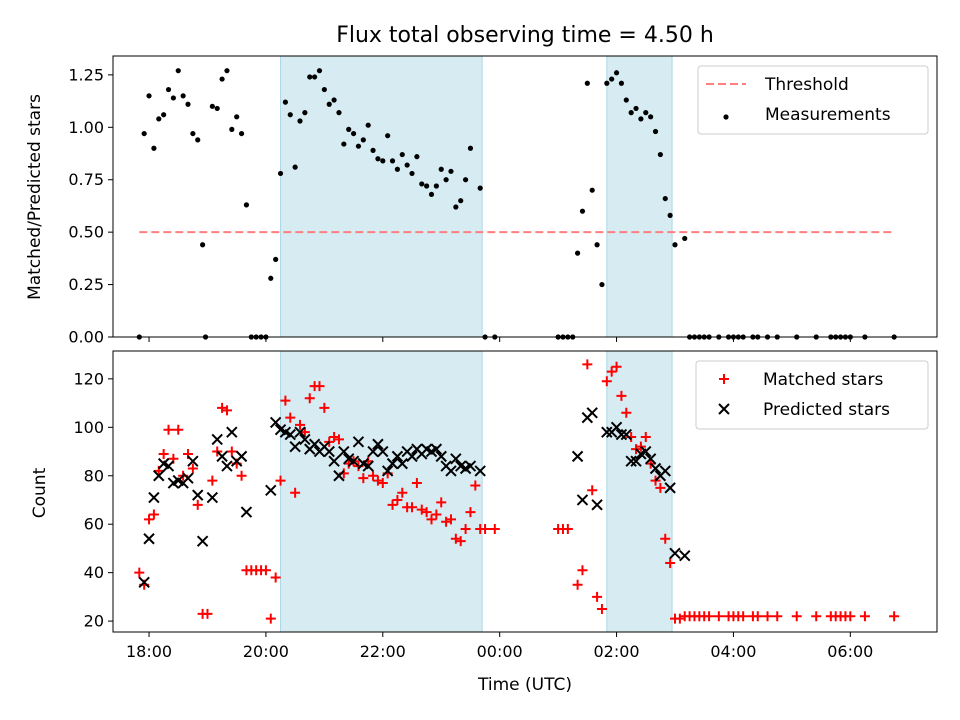 Image resolution: width=960 pixels, height=720 pixels. Describe the element at coordinates (35, 197) in the screenshot. I see `top-y-axis-label: Matched/Predicted stars` at that location.